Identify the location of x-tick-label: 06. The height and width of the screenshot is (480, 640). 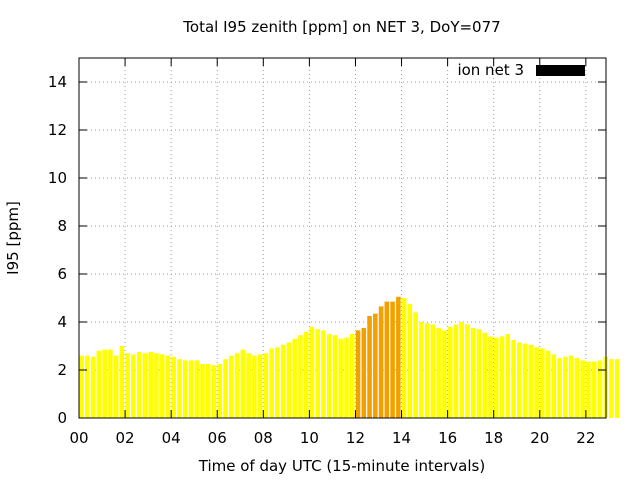
(217, 438).